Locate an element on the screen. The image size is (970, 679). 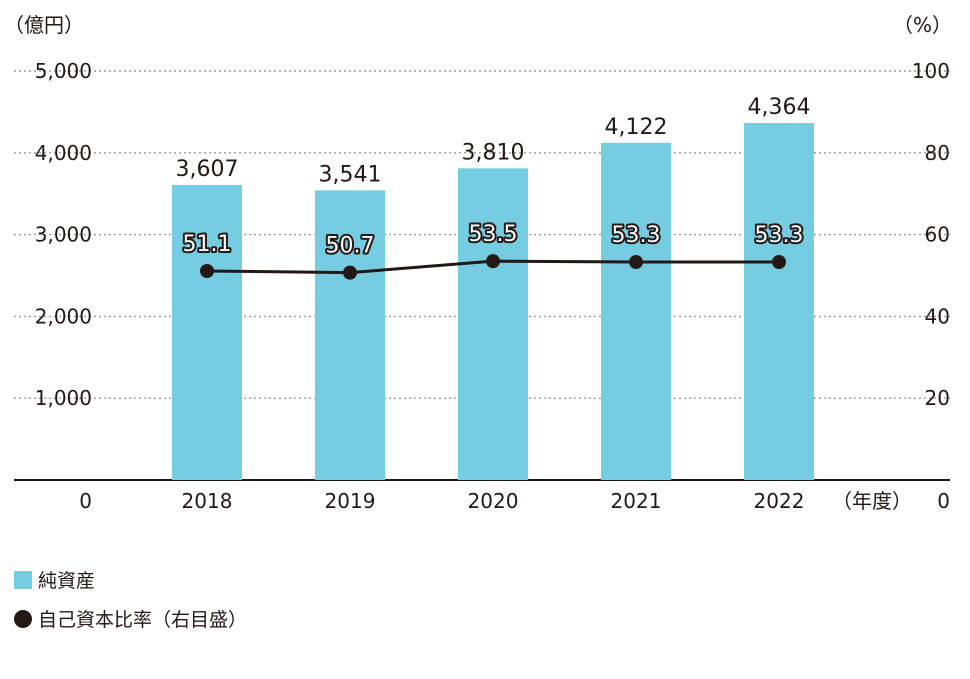
y2-tick-label: 80 is located at coordinates (937, 153).